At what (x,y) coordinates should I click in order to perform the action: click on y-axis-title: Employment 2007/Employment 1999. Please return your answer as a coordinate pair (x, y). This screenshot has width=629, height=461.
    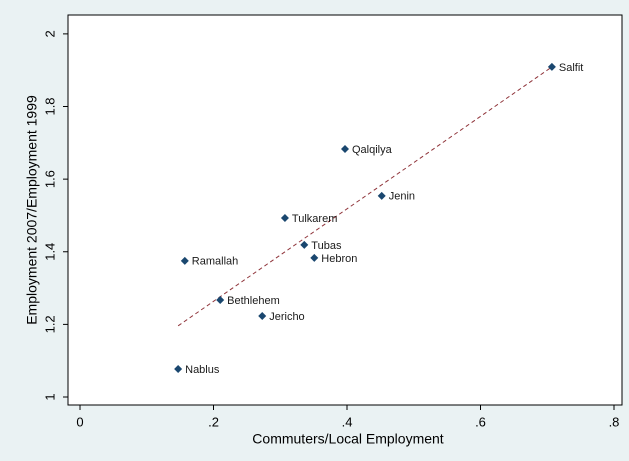
    Looking at the image, I should click on (32, 210).